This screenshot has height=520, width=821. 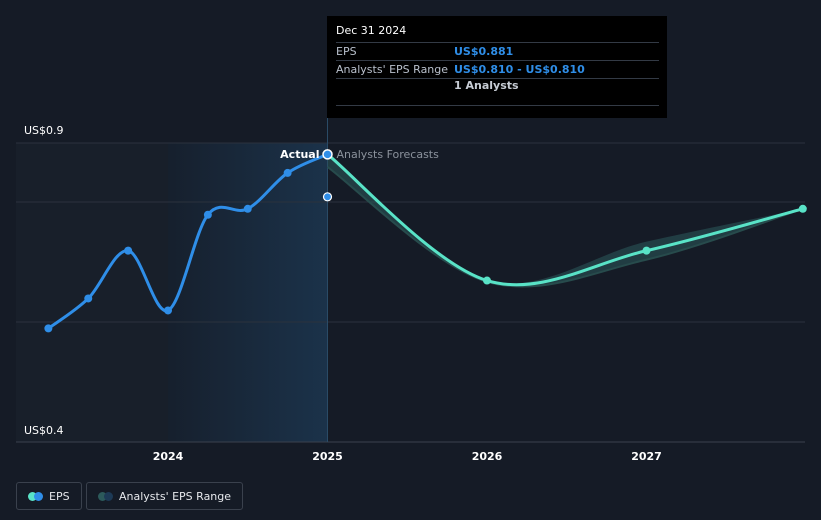 I want to click on eps-legend-icon, so click(x=35, y=496).